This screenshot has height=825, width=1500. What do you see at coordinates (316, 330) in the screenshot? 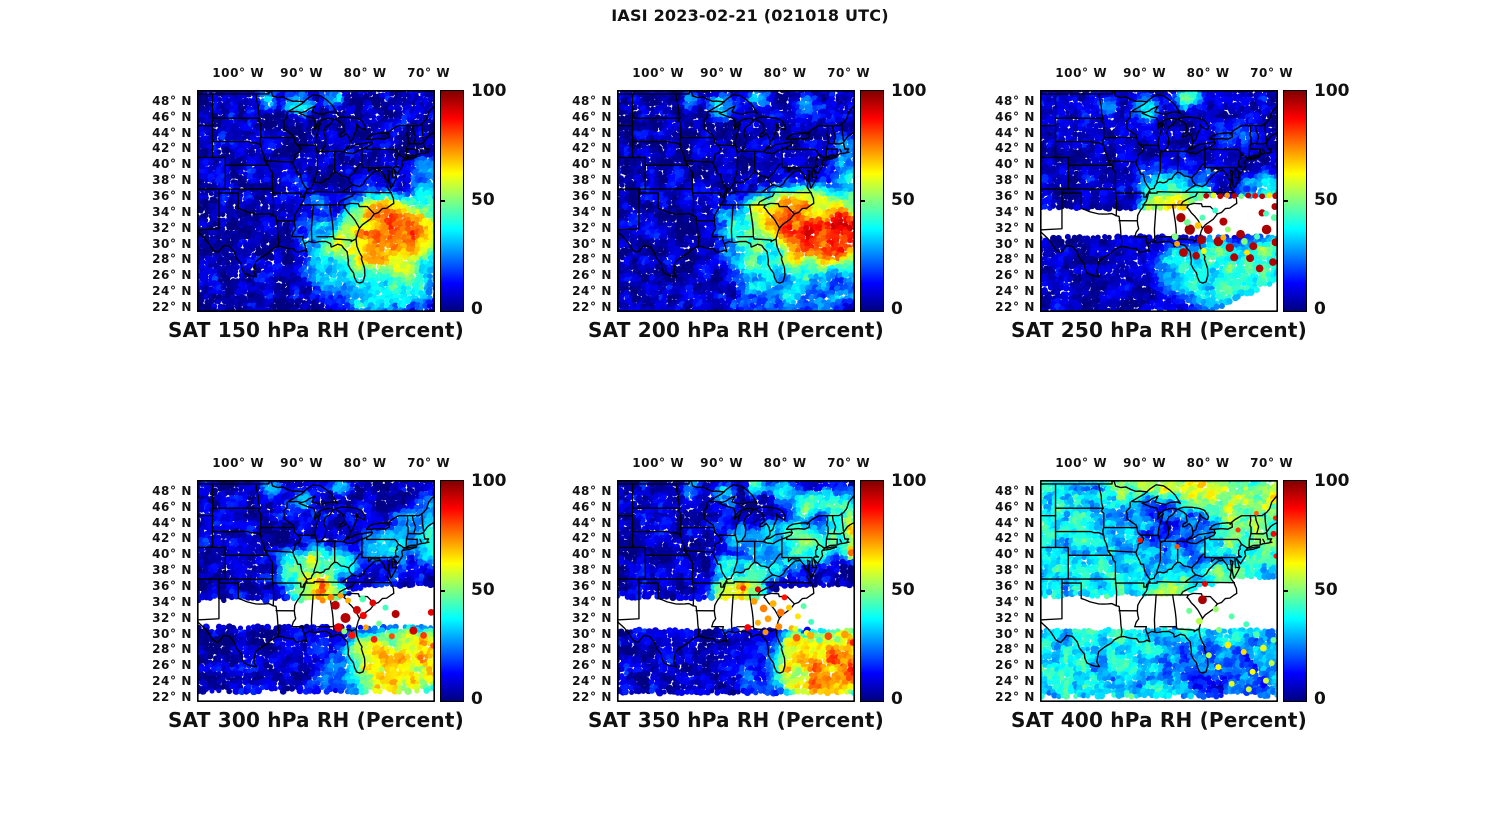
I see `subplot-title: SAT 150 hPa RH (Percent)` at bounding box center [316, 330].